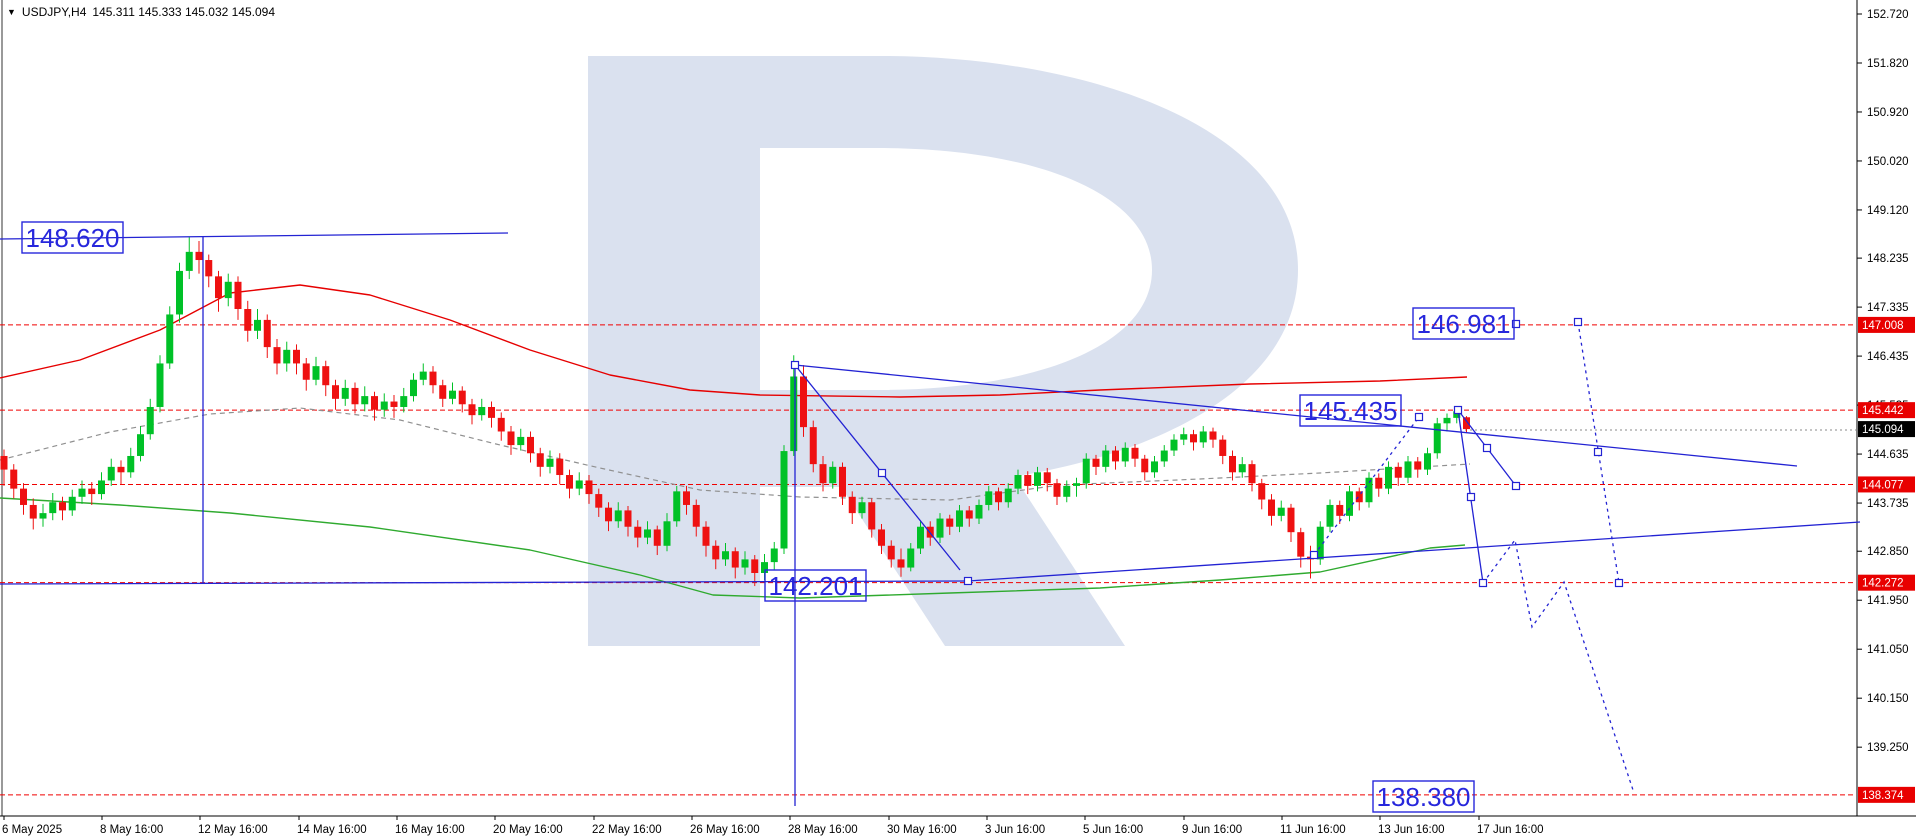 This screenshot has height=840, width=1916. Describe the element at coordinates (1888, 455) in the screenshot. I see `price-tick-label: 144.635` at that location.